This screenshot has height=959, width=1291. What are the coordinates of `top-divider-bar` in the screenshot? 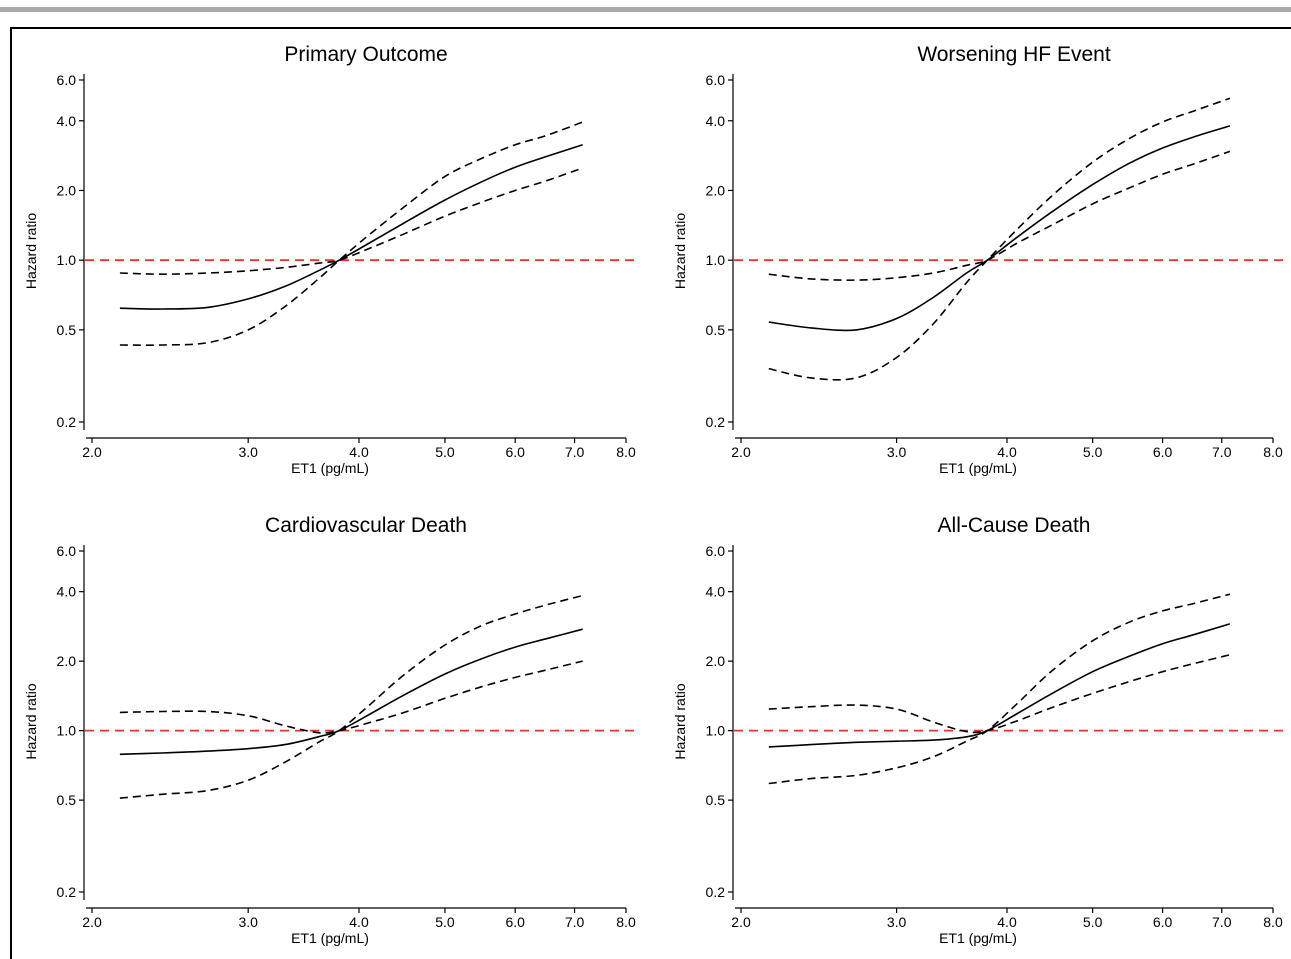 It's located at (645, 9).